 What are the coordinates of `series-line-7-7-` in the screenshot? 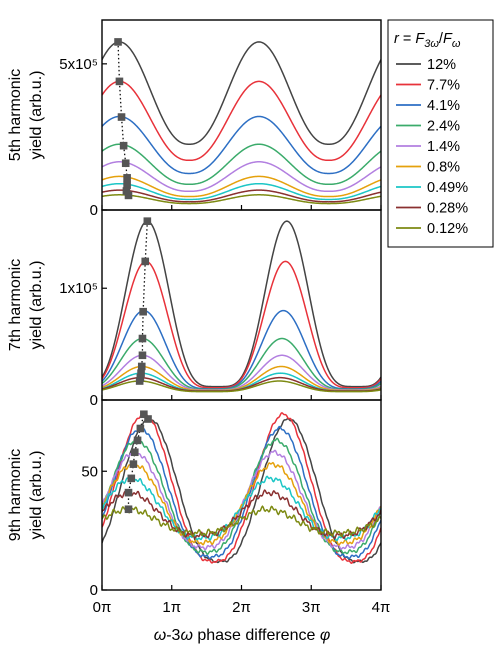 It's located at (241, 121).